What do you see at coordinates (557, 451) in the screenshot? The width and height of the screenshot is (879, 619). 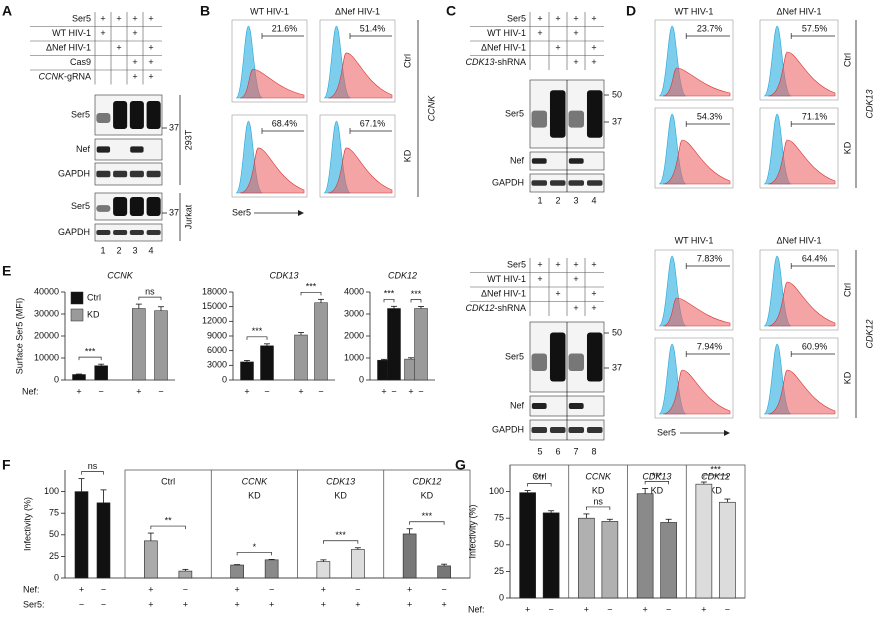 I see `lane-number: 6` at bounding box center [557, 451].